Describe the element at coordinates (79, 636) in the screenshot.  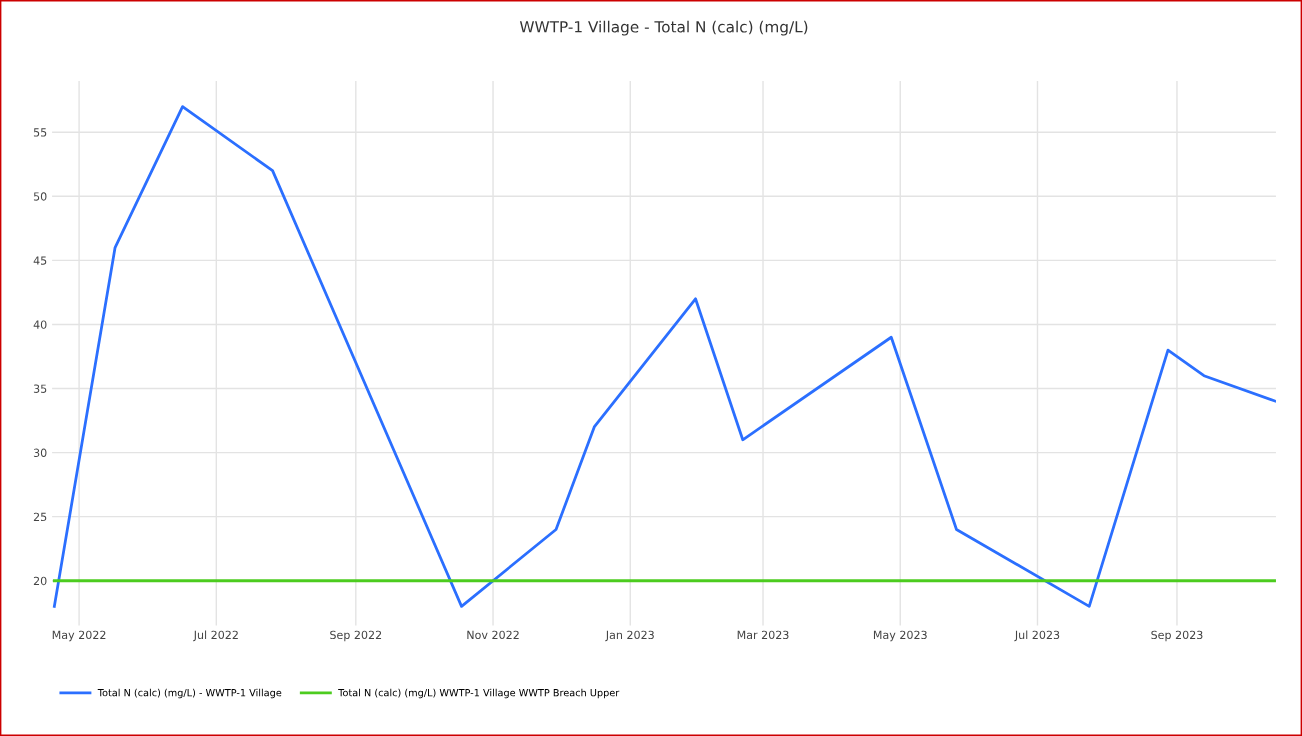
I see `x-tick-label: May 2022` at that location.